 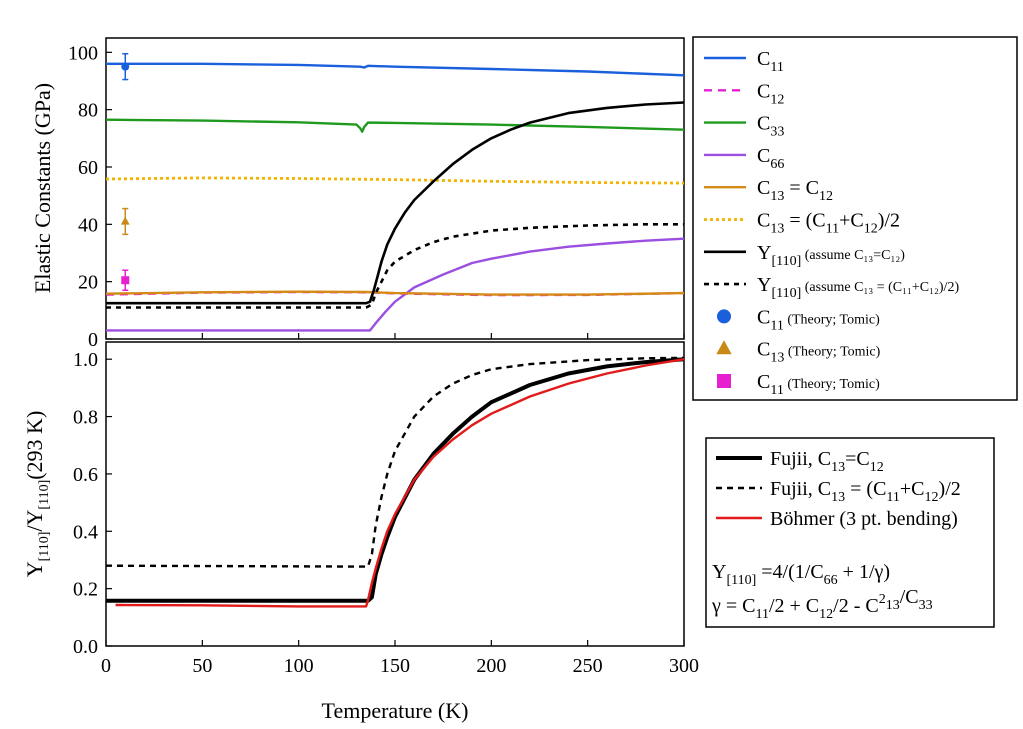 I want to click on bottom-y-axis-label: Y[110]/Y[110](293 K), so click(x=37, y=494).